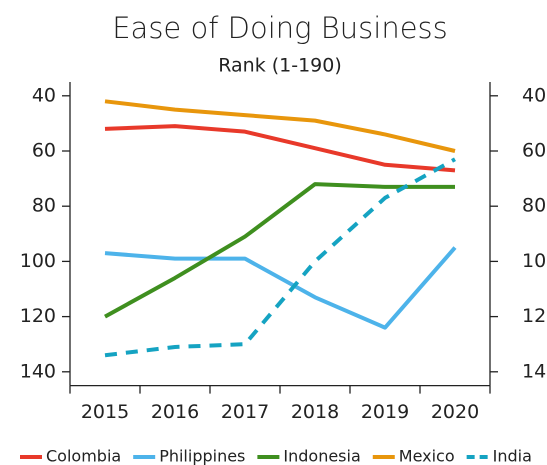  Describe the element at coordinates (321, 456) in the screenshot. I see `legend-label: Indonesia` at that location.